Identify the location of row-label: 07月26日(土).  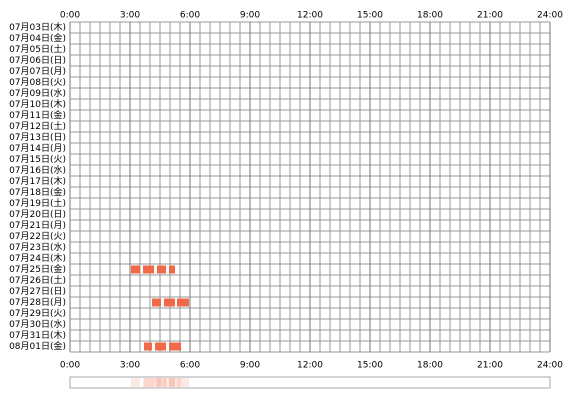
(37, 280).